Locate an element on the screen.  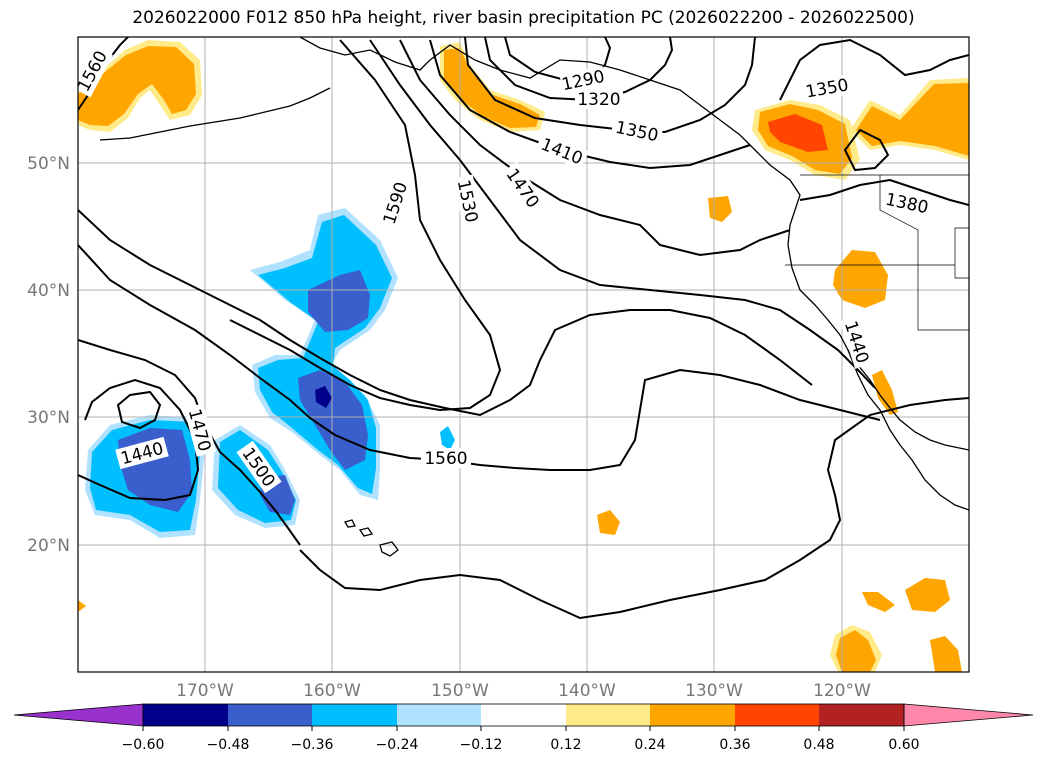
colorbar-tick-label: 0.60 is located at coordinates (903, 745).